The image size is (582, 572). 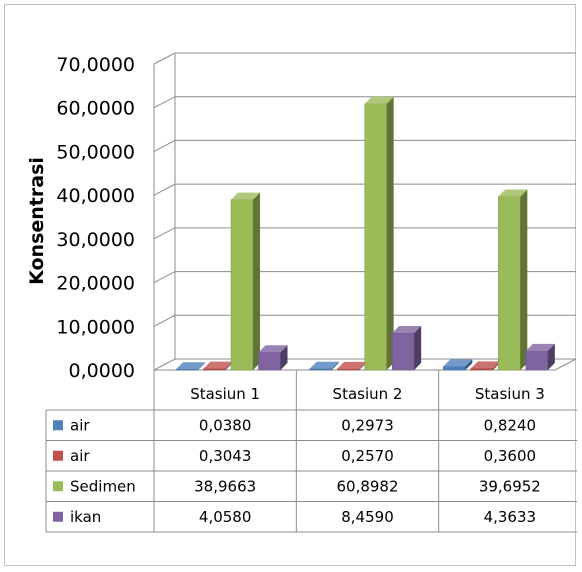 What do you see at coordinates (95, 284) in the screenshot?
I see `y-tick-label: 20,0000` at bounding box center [95, 284].